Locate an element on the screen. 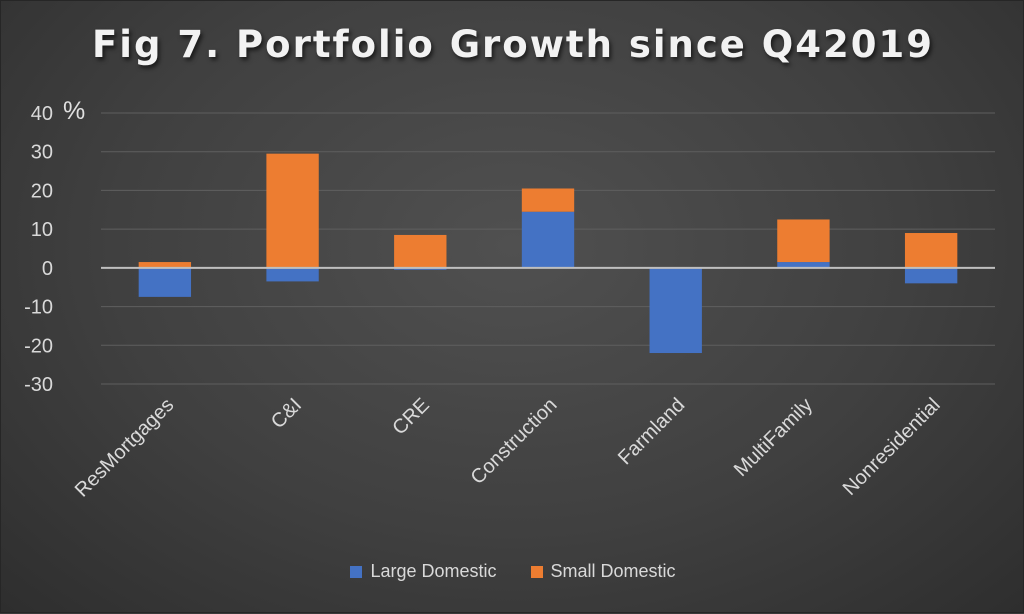 Image resolution: width=1024 pixels, height=614 pixels. x-tick-label: ResMortgages is located at coordinates (125, 448).